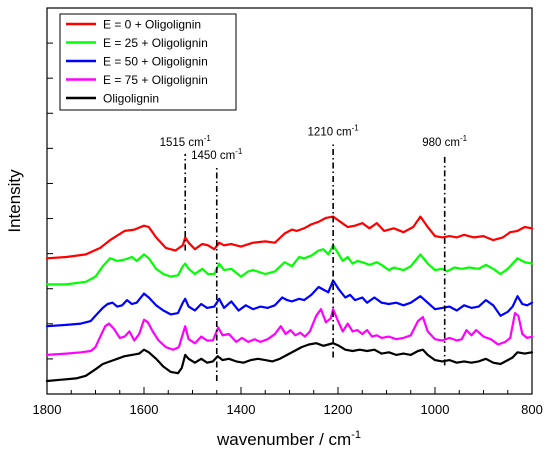  What do you see at coordinates (334, 130) in the screenshot?
I see `annotation-label: 1210 cm-1` at bounding box center [334, 130].